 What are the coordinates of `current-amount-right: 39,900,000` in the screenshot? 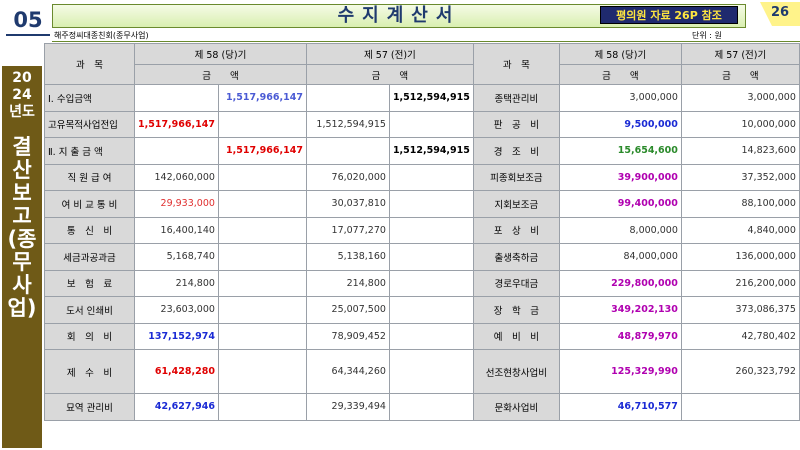 It's located at (620, 177).